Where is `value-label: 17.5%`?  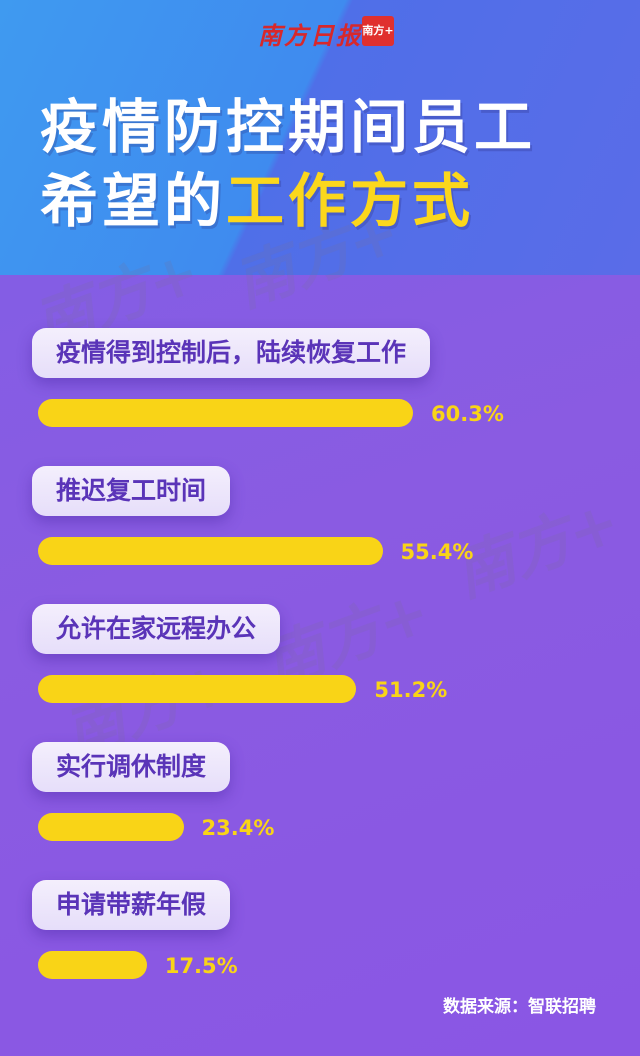 value-label: 17.5% is located at coordinates (201, 966).